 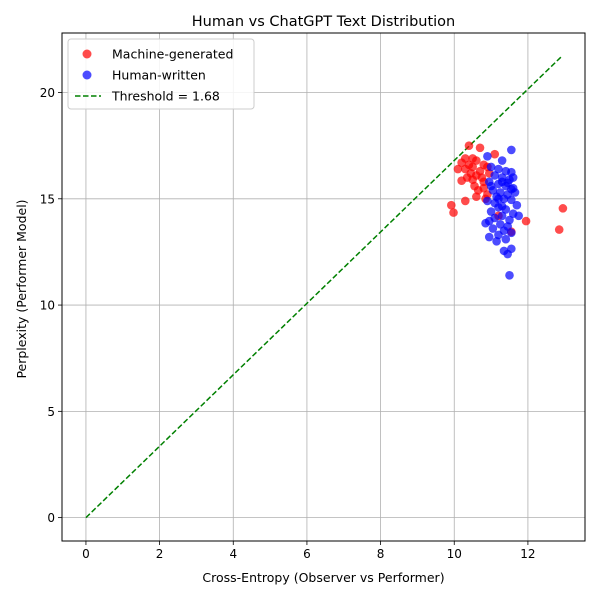 I want to click on chart-title: Human vs ChatGPT Text Distribution, so click(x=324, y=22).